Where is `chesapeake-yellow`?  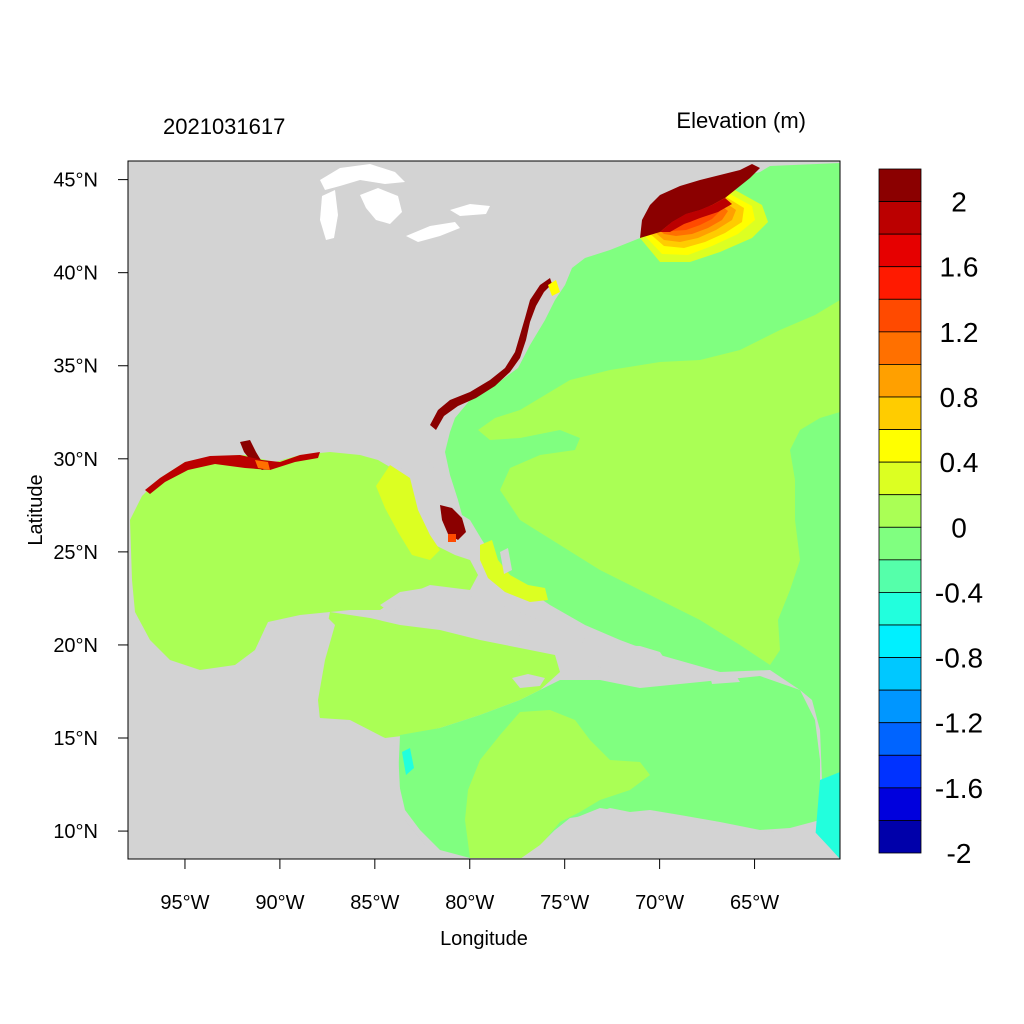 chesapeake-yellow is located at coordinates (554, 288).